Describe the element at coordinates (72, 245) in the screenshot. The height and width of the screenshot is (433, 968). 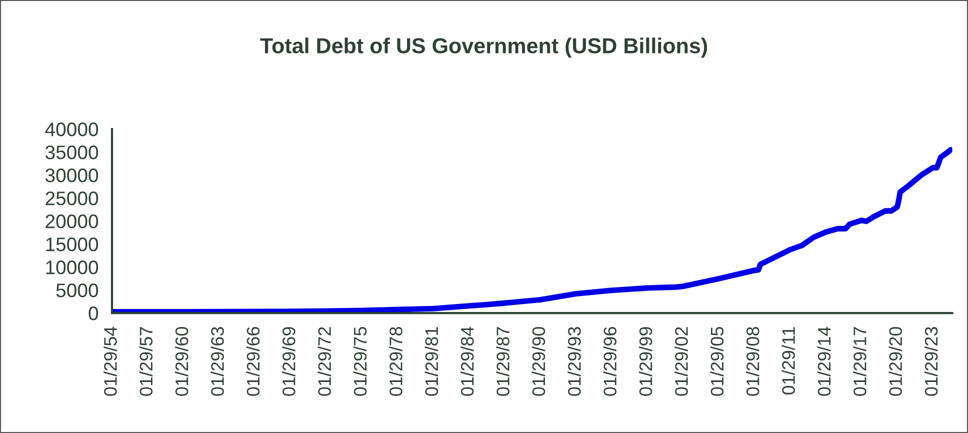
I see `y-tick-label: 15000` at that location.